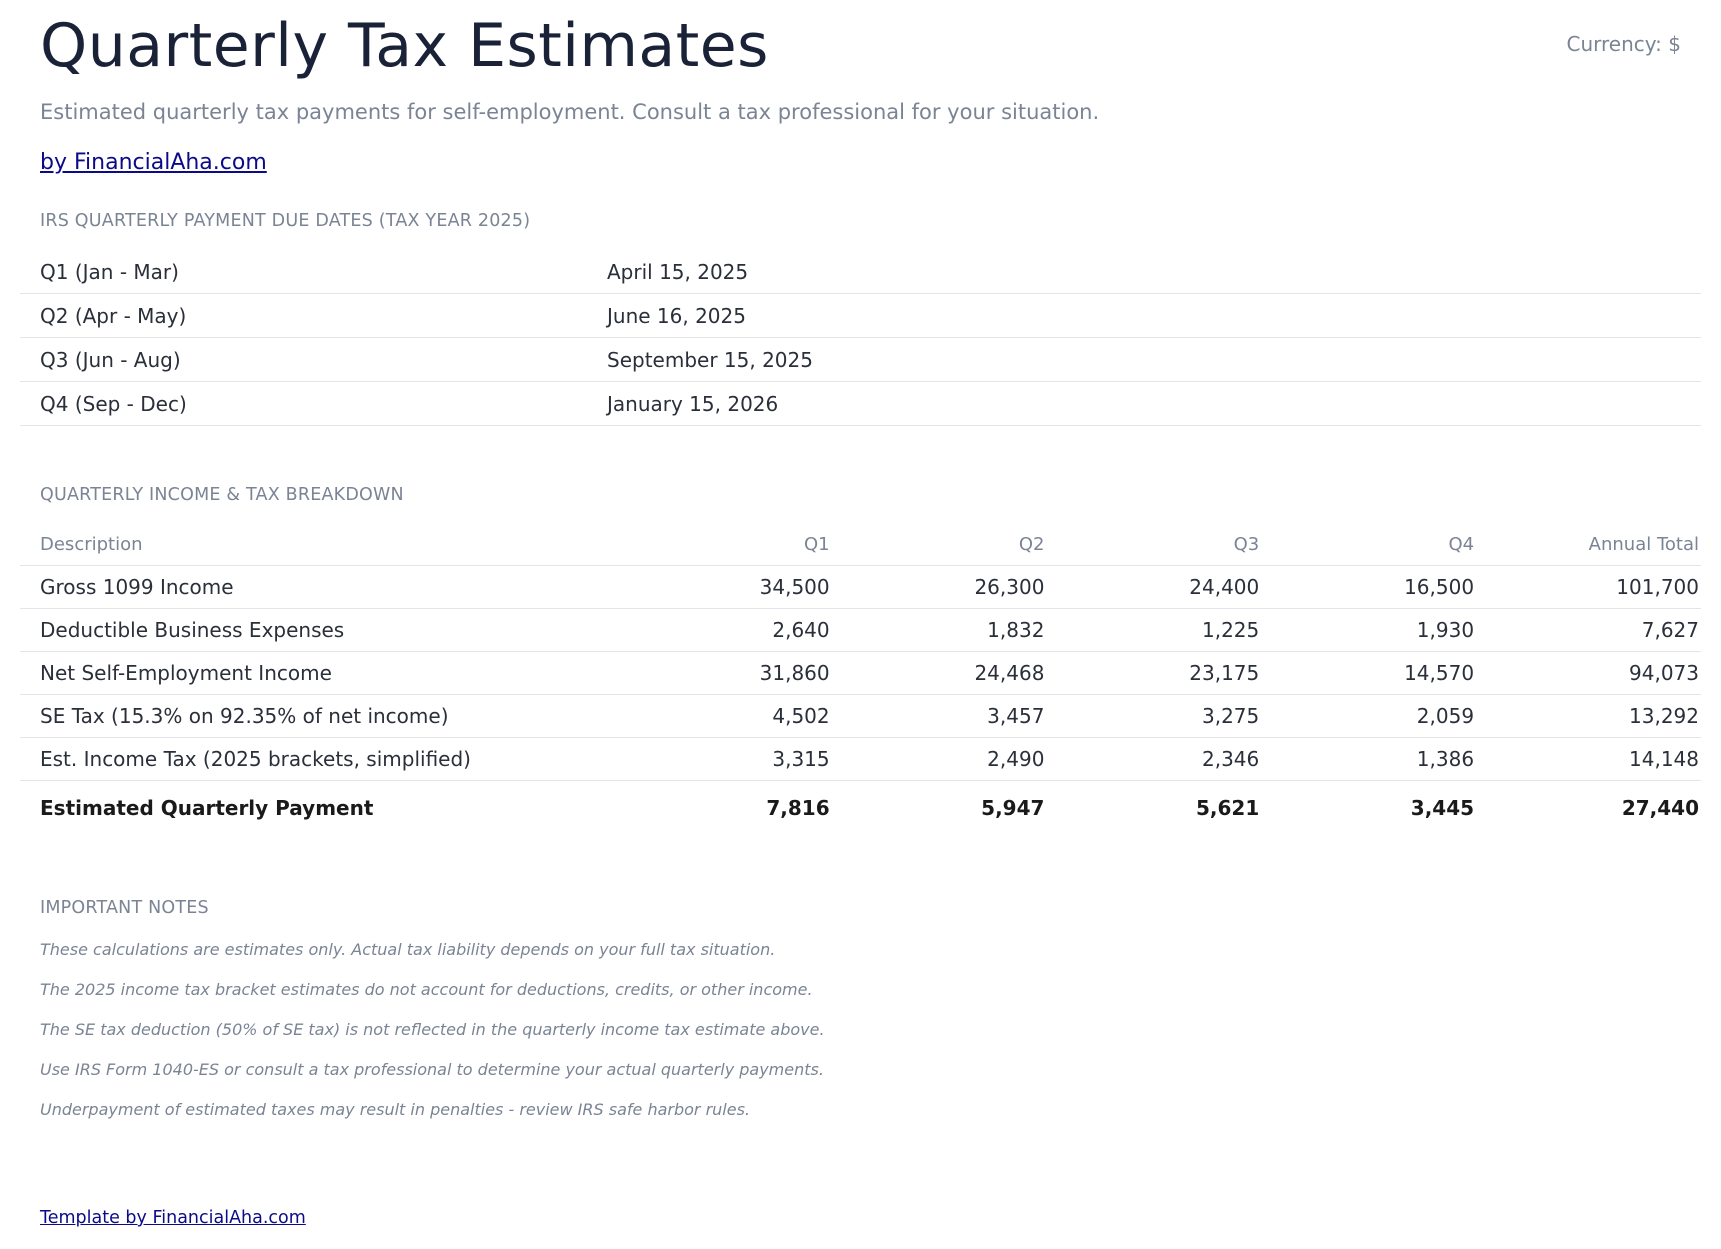 This screenshot has width=1721, height=1249. I want to click on footer-template-link: Template by FinancialAha.com, so click(173, 1218).